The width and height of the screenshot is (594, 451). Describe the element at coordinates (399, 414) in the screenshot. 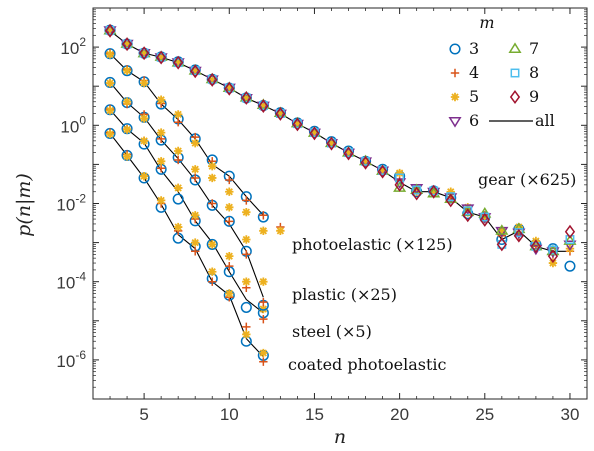

I see `x-tick-label: 20` at that location.